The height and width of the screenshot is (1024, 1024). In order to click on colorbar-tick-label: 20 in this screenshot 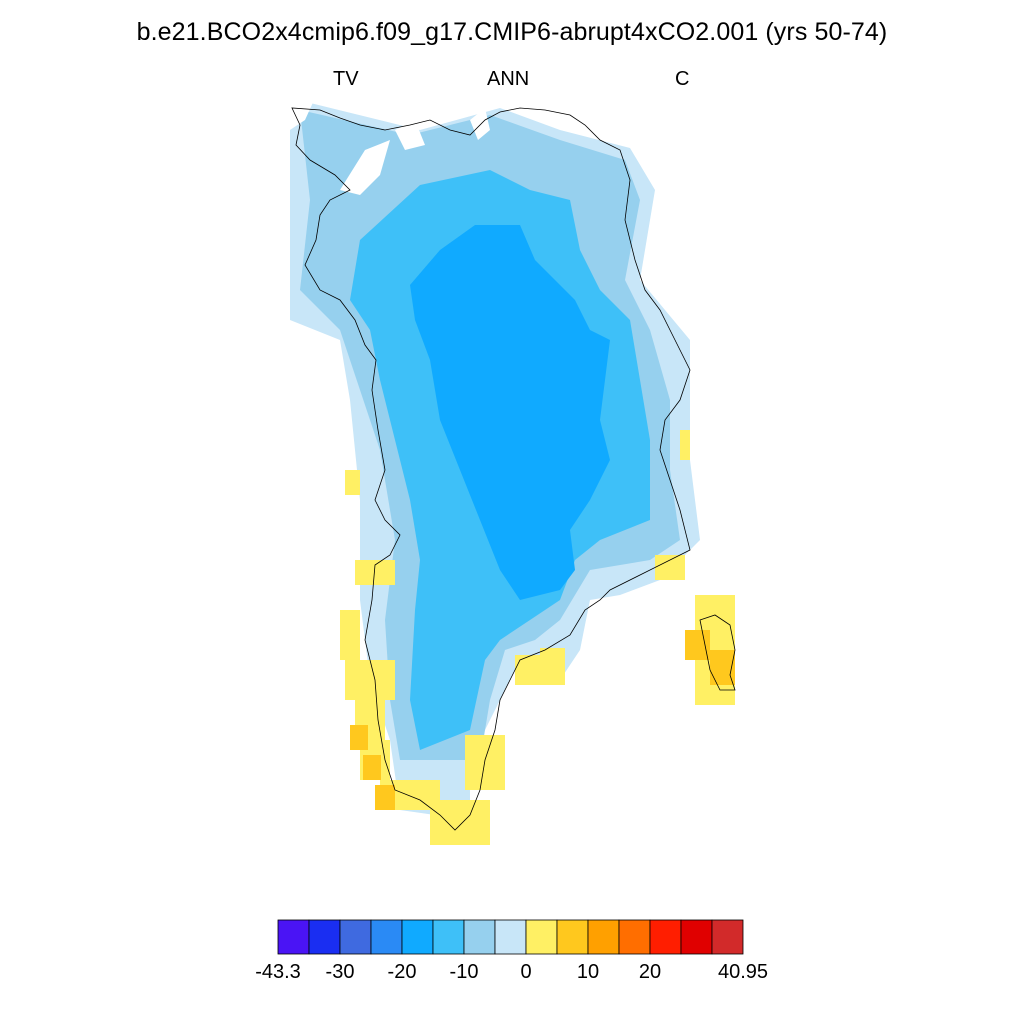, I will do `click(650, 972)`.